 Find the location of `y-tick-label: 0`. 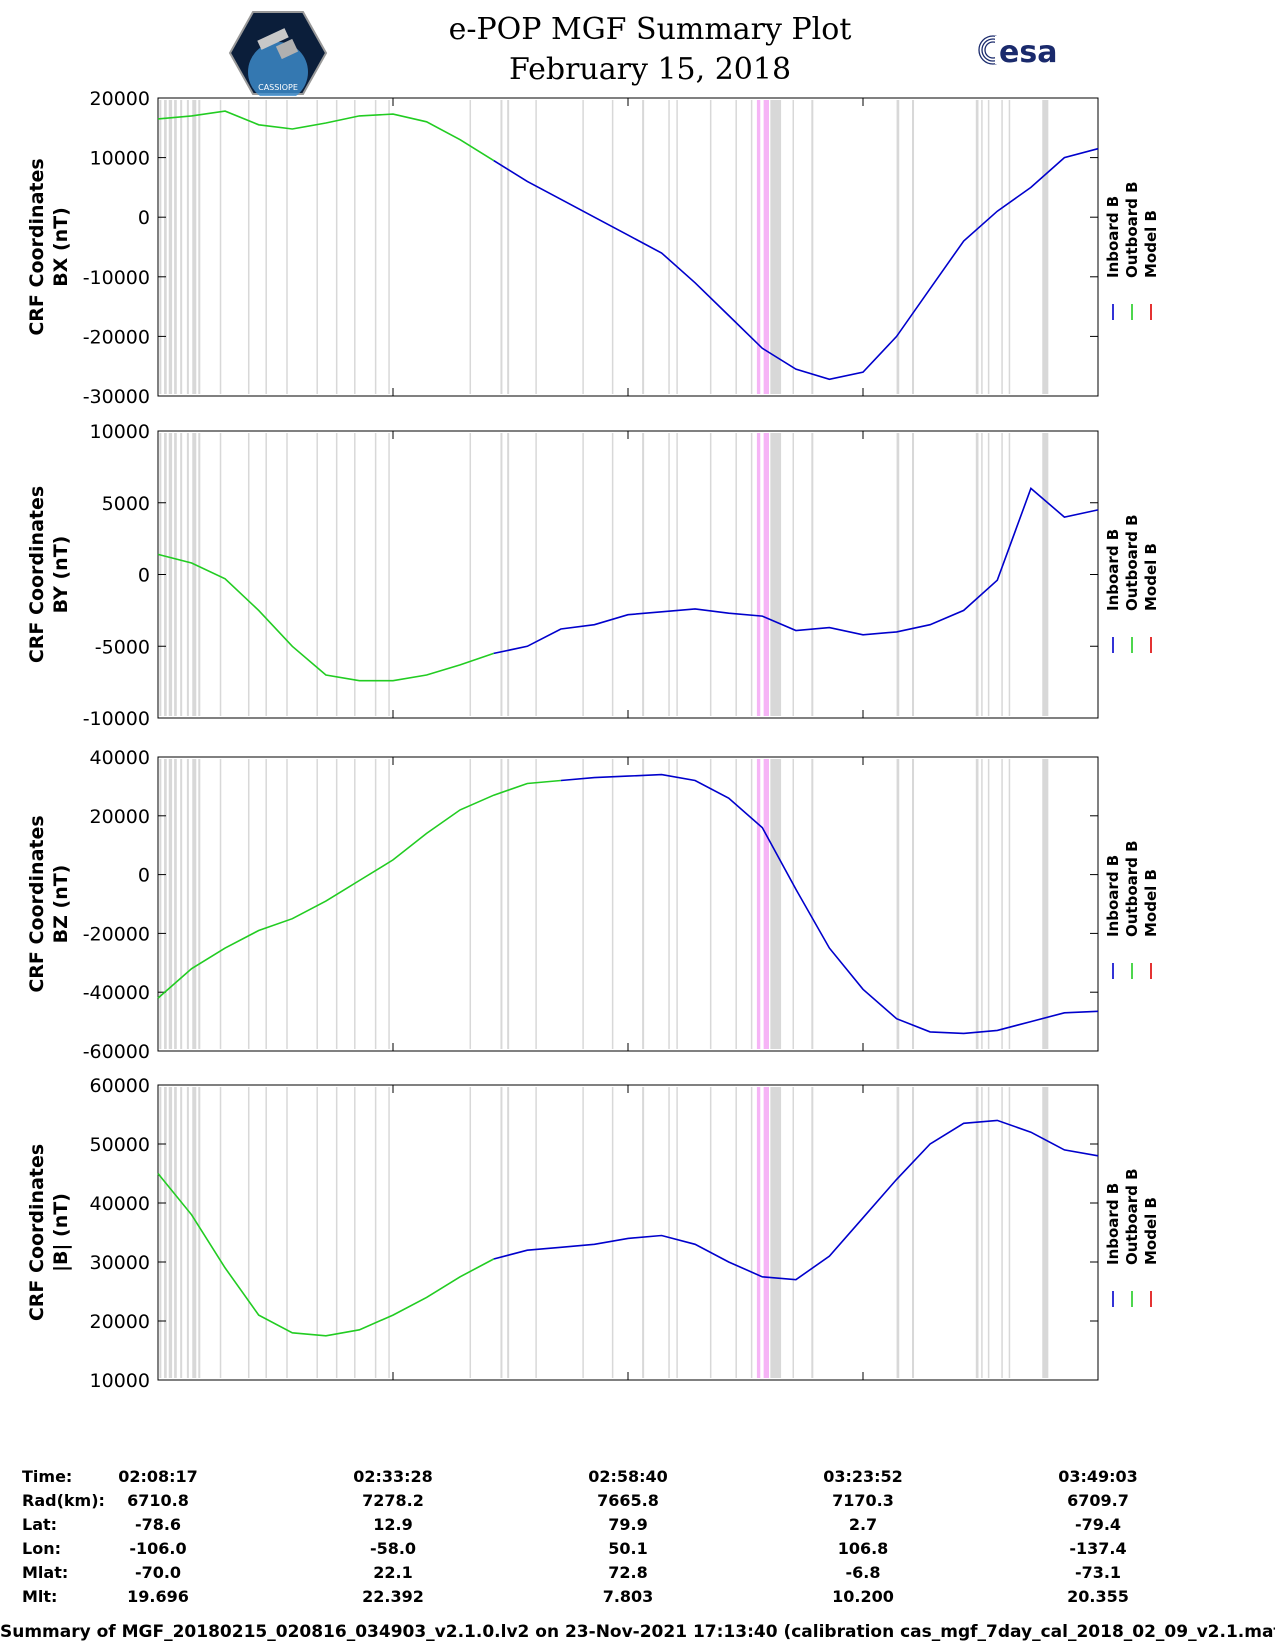

y-tick-label: 0 is located at coordinates (144, 576).